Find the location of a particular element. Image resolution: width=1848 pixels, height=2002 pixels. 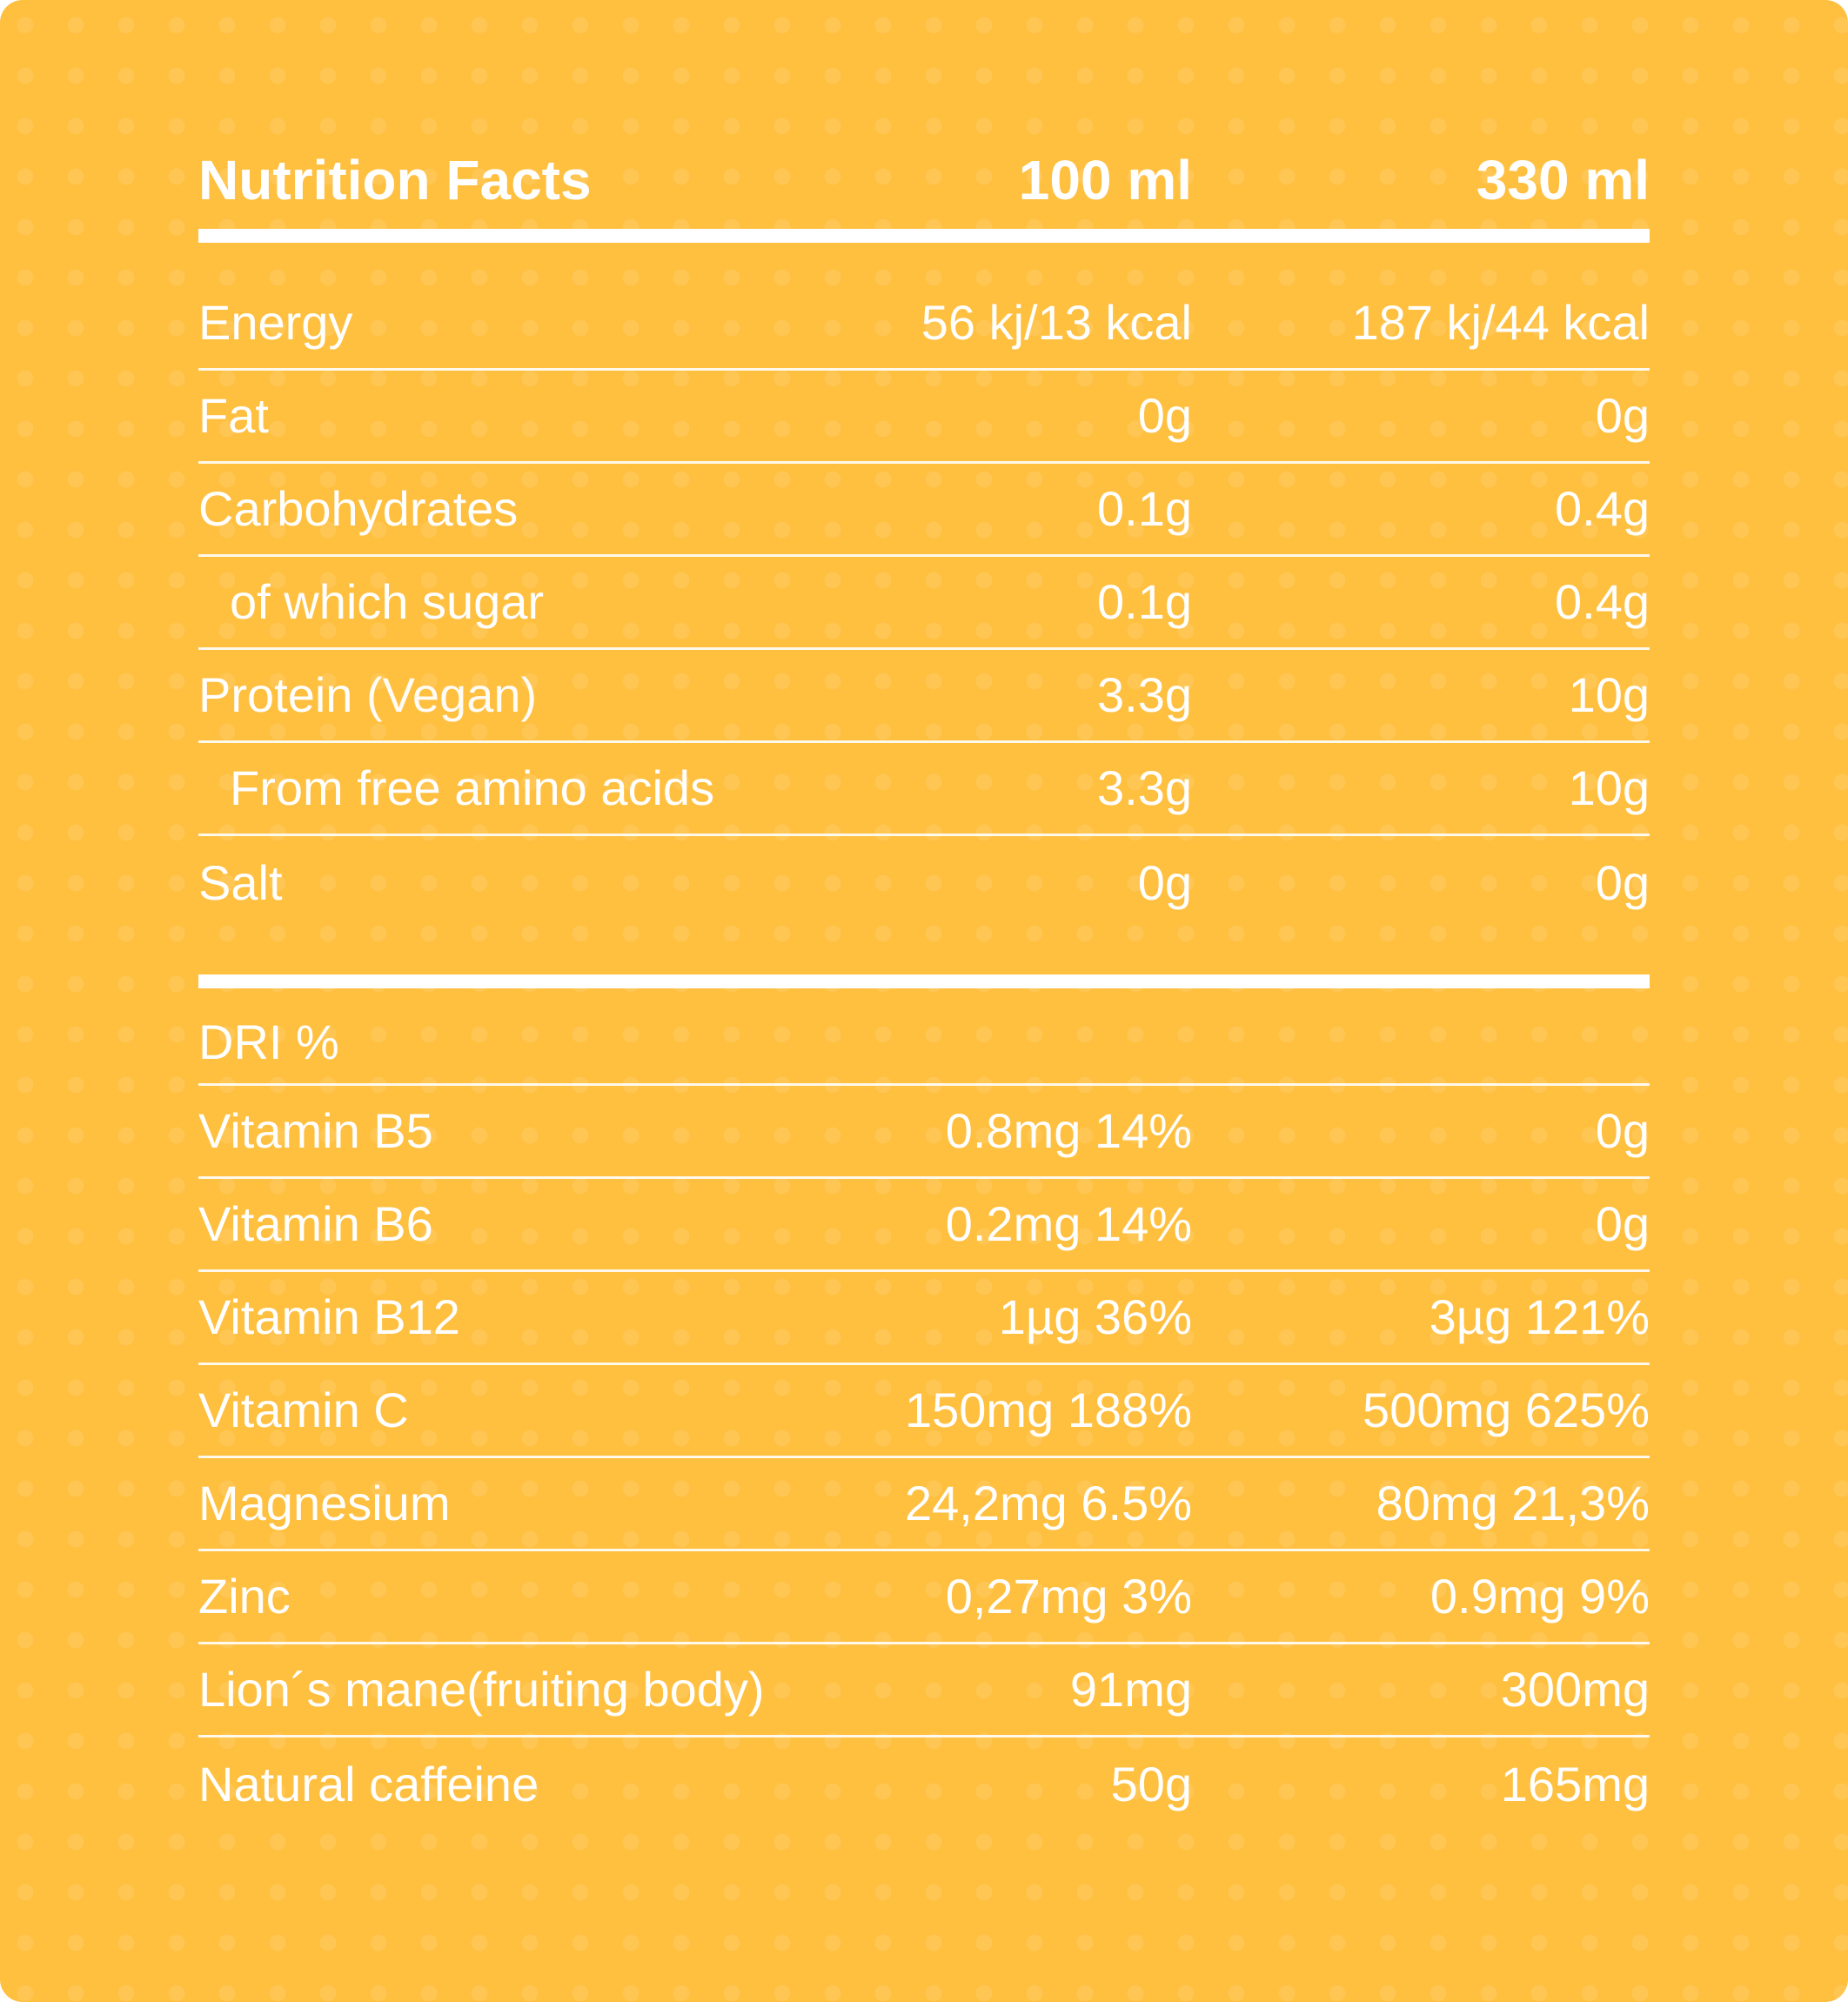

dri-value-330ml: 80mg 21,3% is located at coordinates (1513, 1503).